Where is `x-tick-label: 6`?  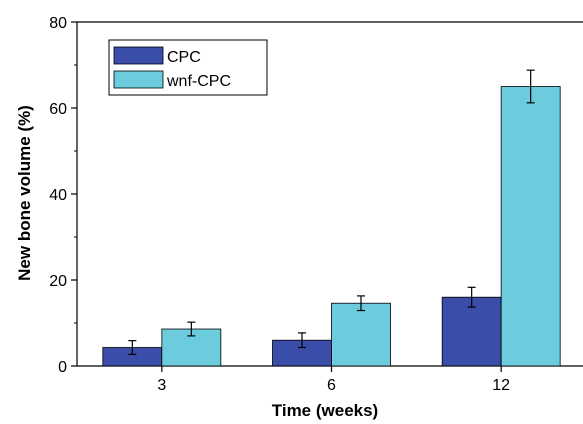
x-tick-label: 6 is located at coordinates (331, 385).